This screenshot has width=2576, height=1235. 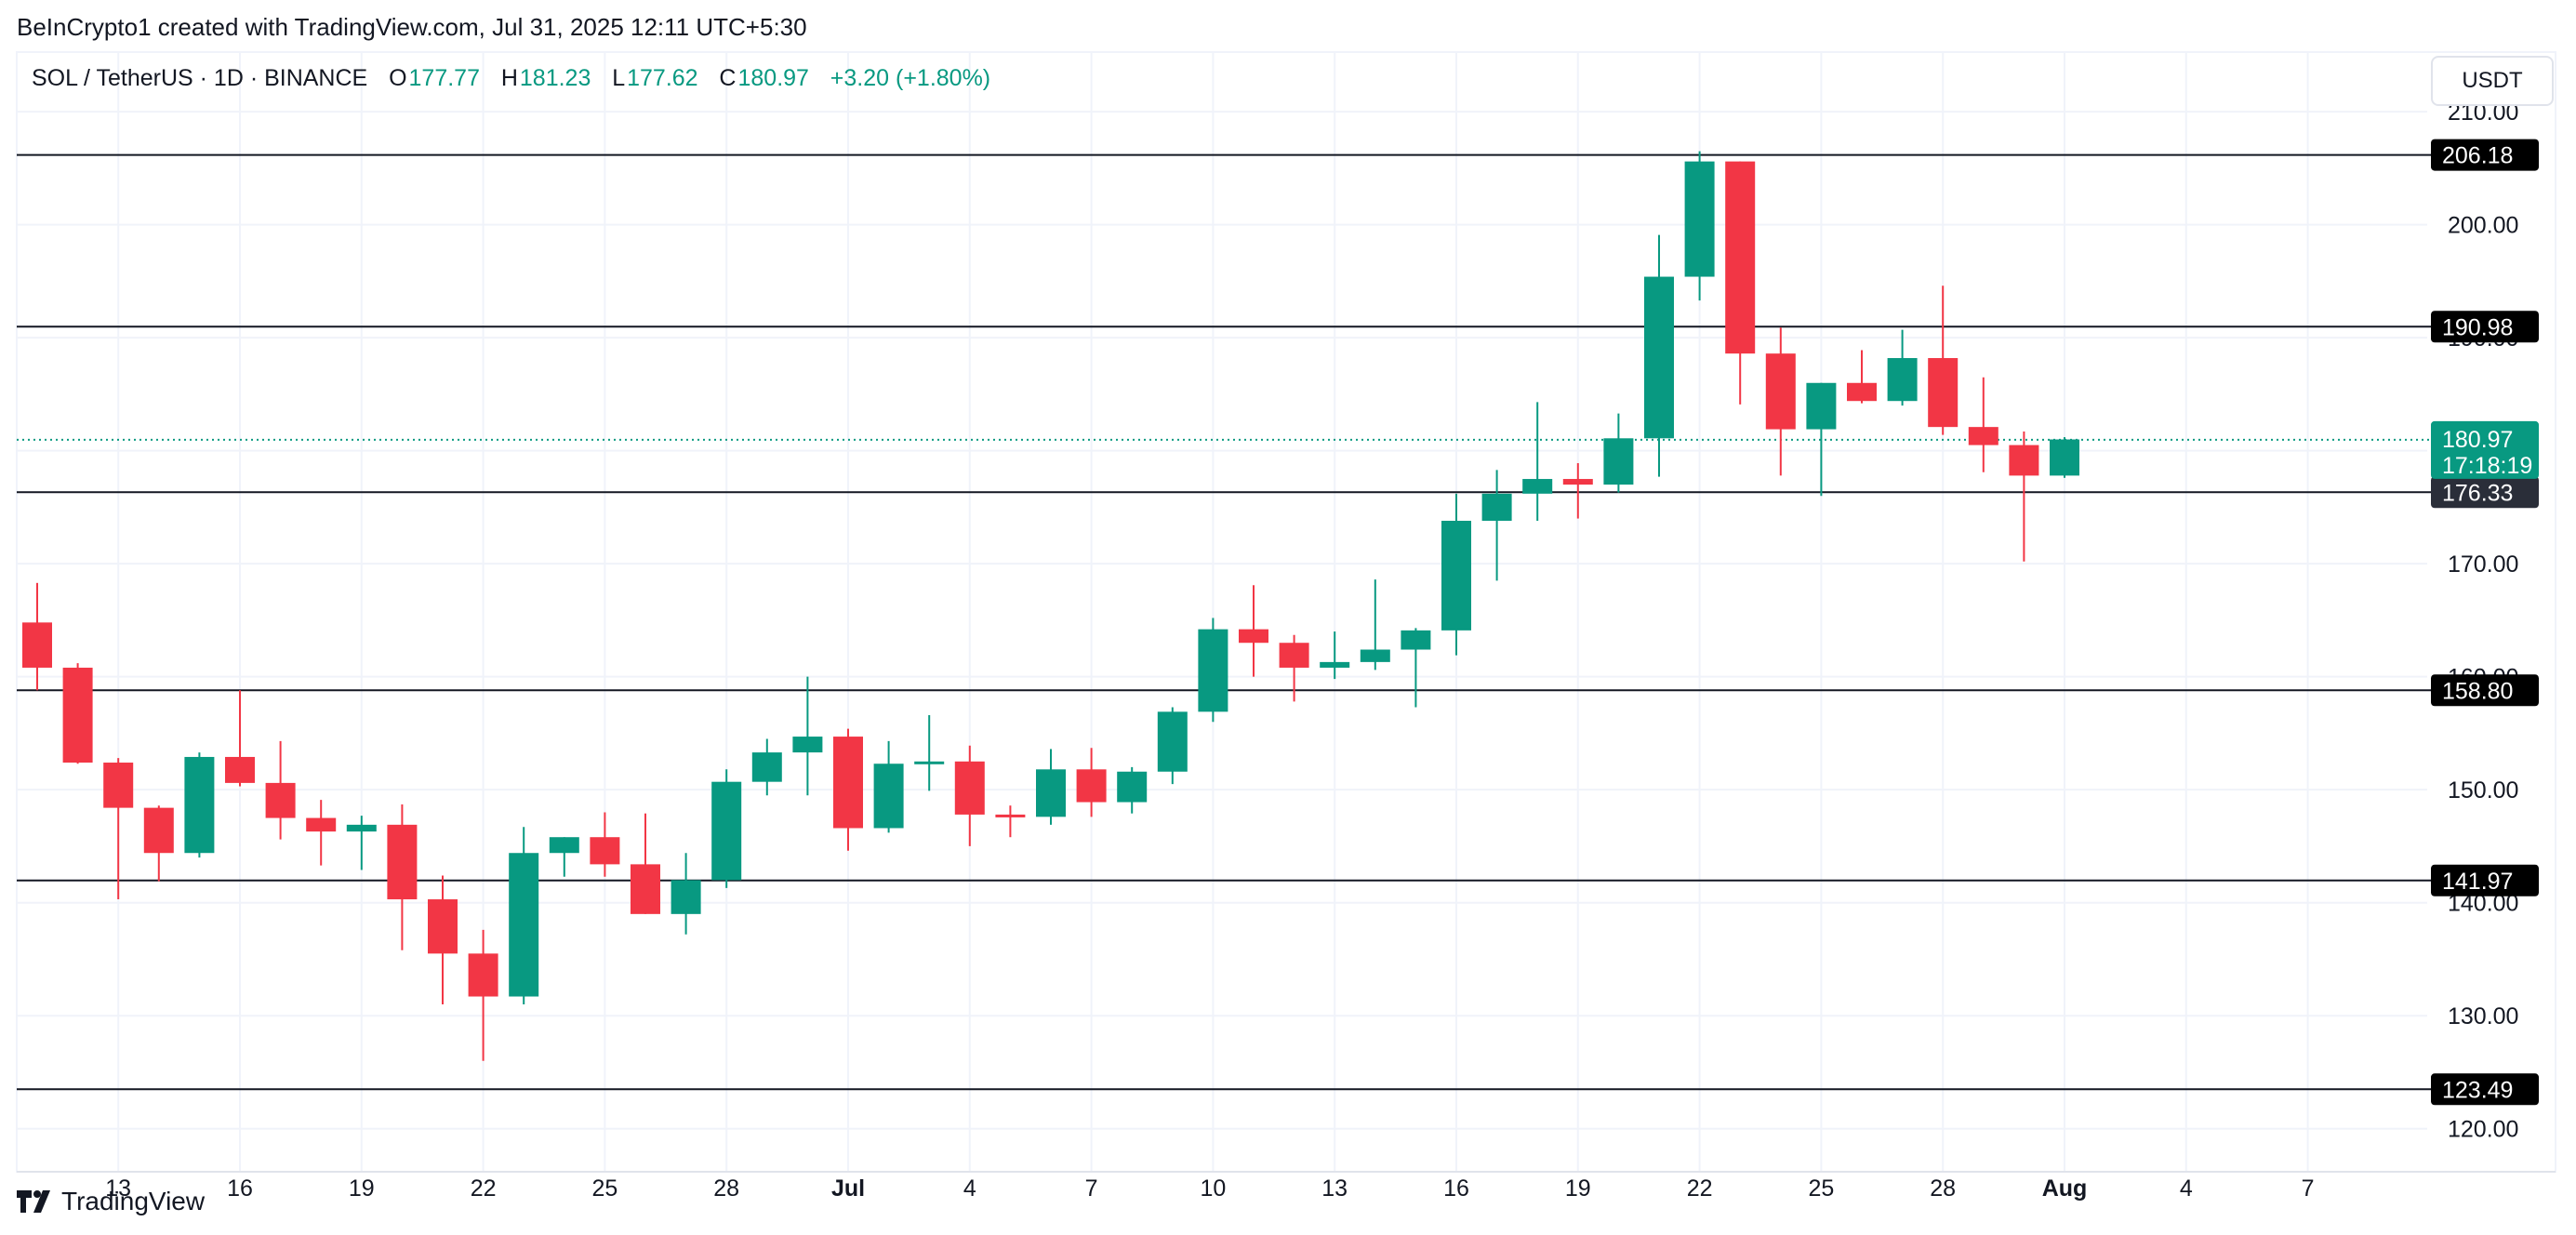 What do you see at coordinates (604, 1188) in the screenshot?
I see `x-tick-label: 25` at bounding box center [604, 1188].